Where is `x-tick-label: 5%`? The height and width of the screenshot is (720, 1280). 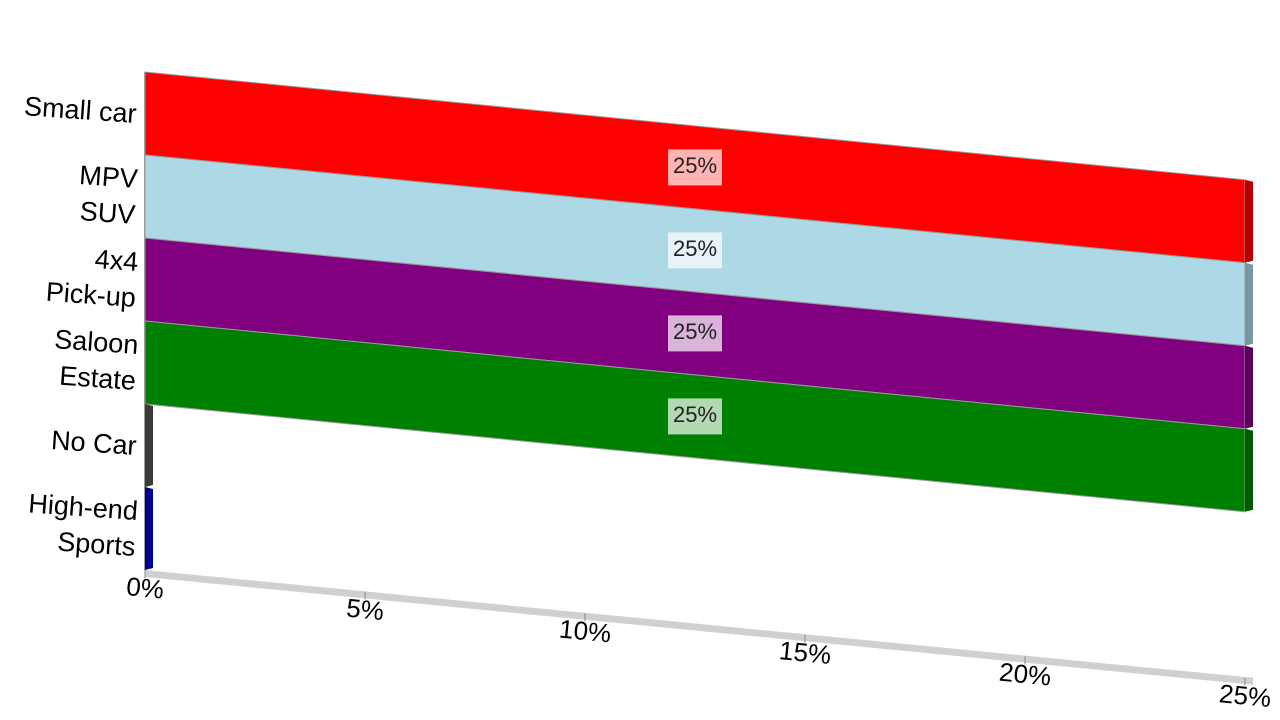
x-tick-label: 5% is located at coordinates (365, 610).